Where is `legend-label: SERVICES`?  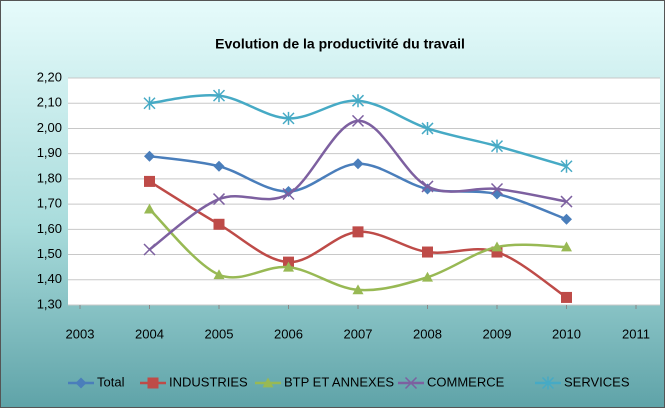 legend-label: SERVICES is located at coordinates (597, 381).